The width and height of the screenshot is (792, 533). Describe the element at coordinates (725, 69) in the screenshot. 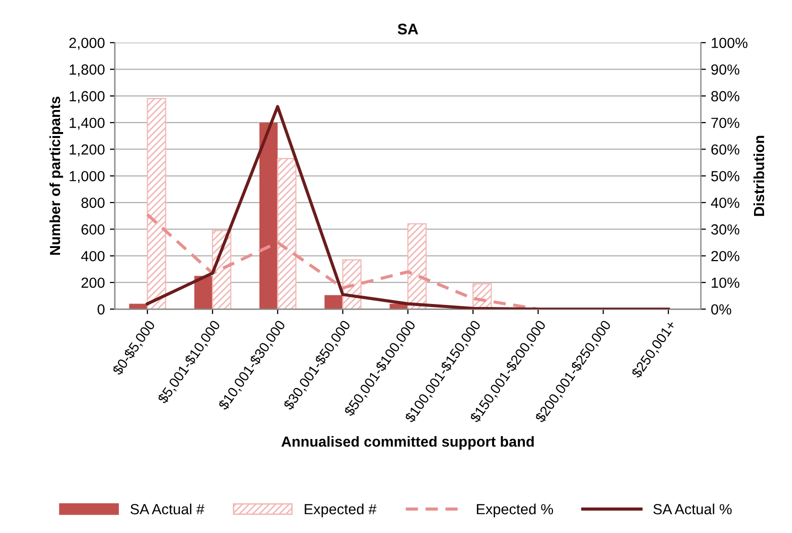

I see `y2-tick-label: 90%` at that location.